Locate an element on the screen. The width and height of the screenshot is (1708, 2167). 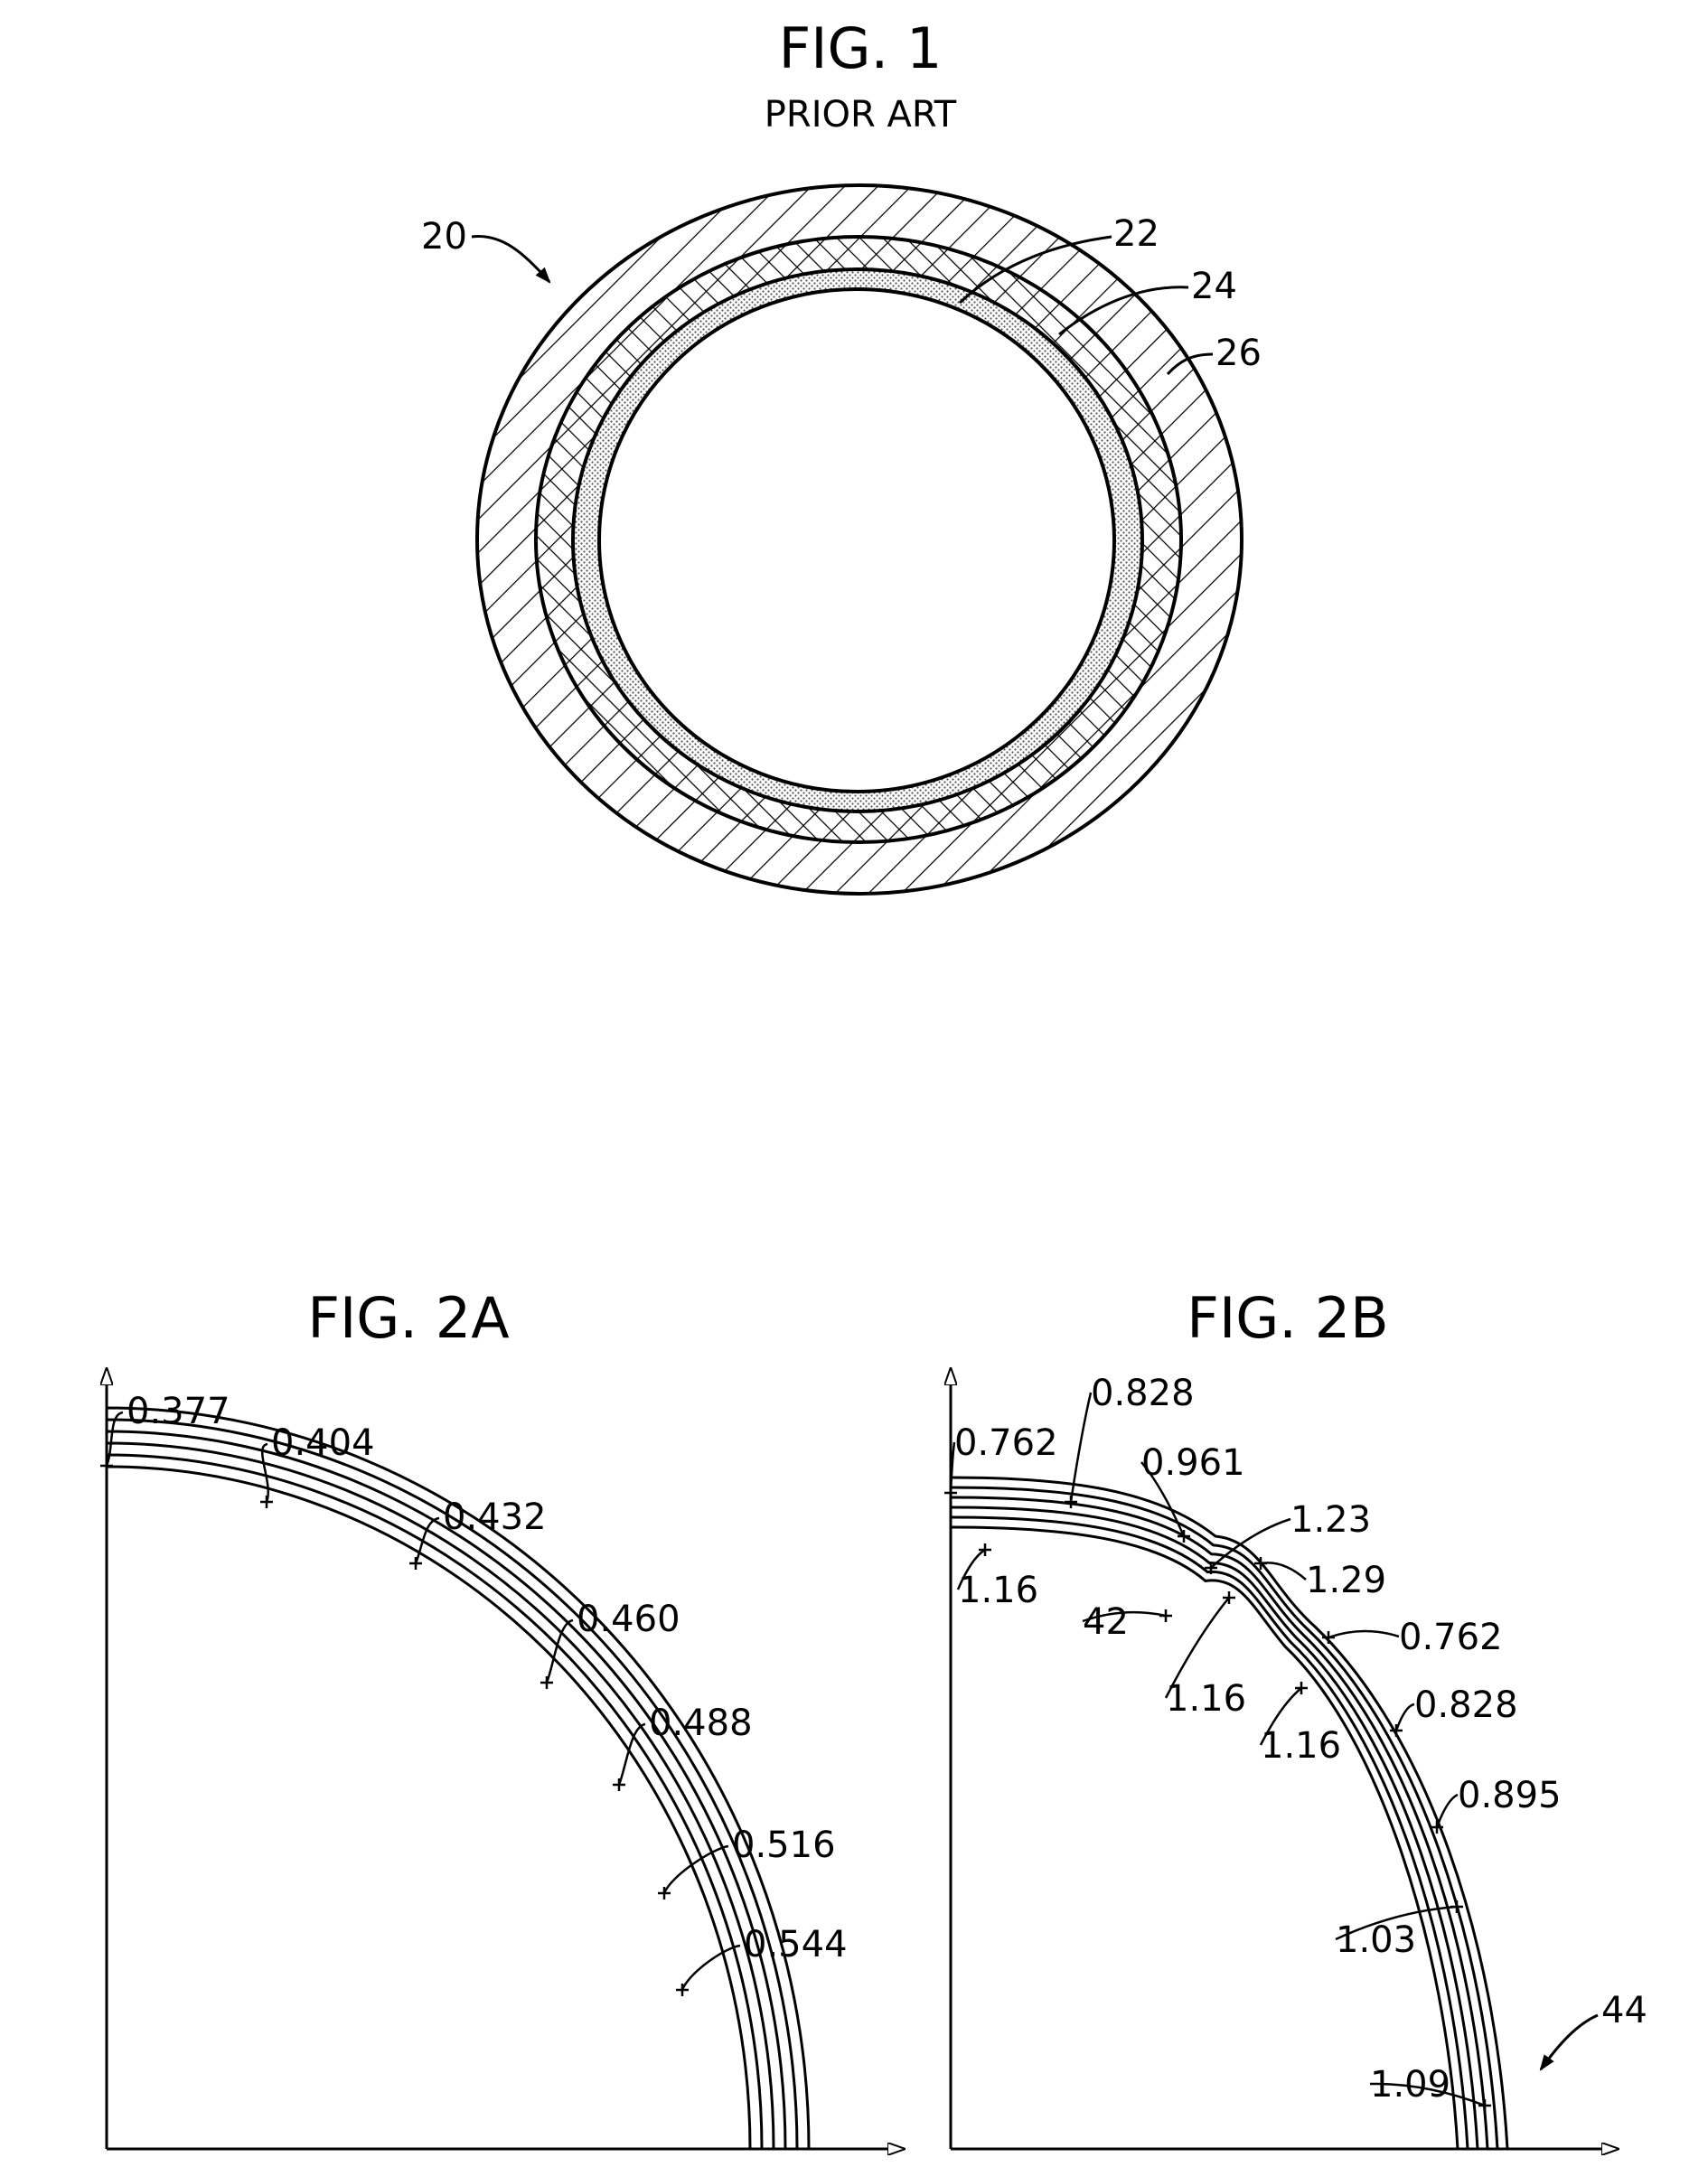
fig2a-contour-value: 0.516 is located at coordinates (784, 1845).